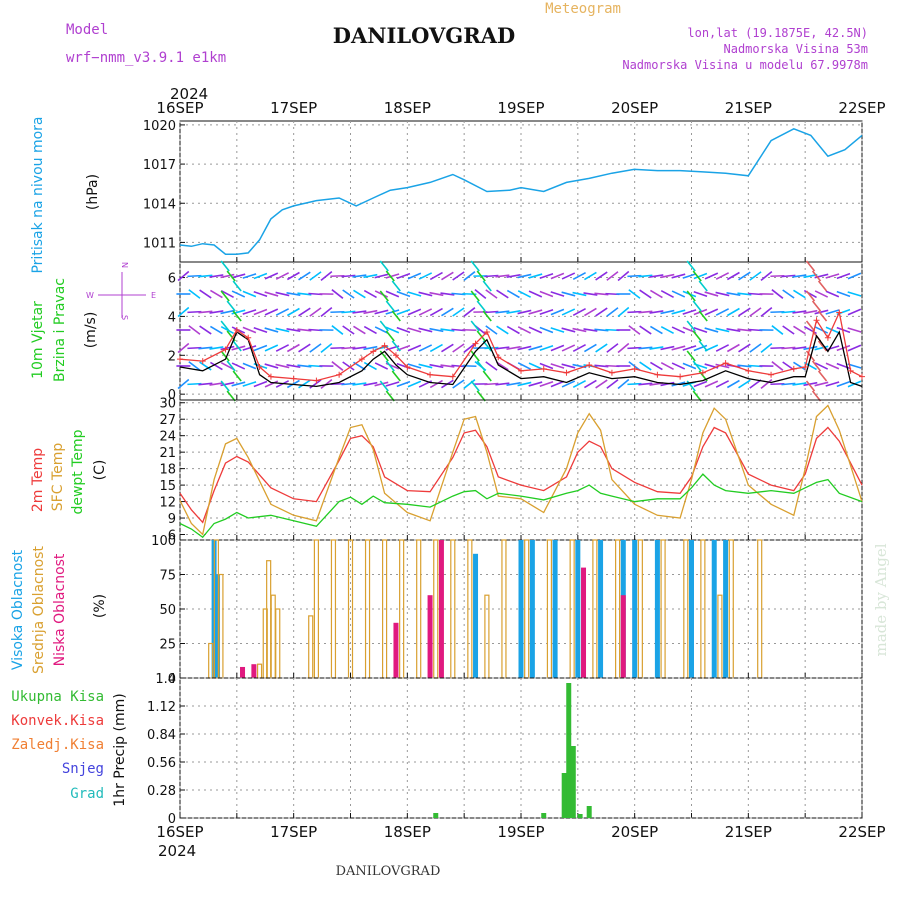 The image size is (900, 900). Describe the element at coordinates (172, 356) in the screenshot. I see `y-tick-label: 2` at that location.